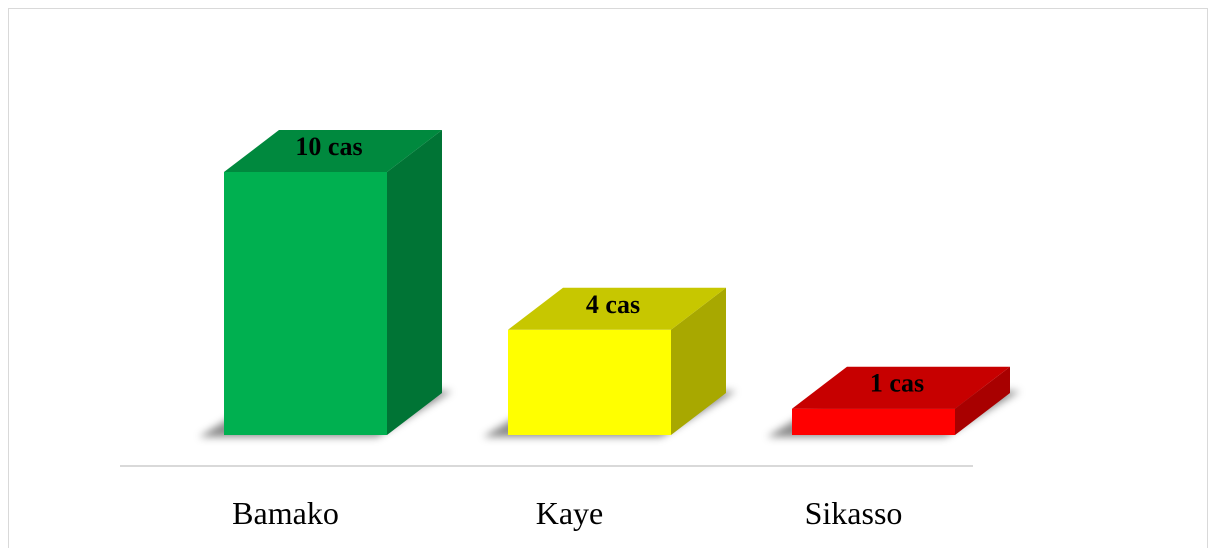 This screenshot has width=1218, height=548. I want to click on bar-front-kaye, so click(589, 382).